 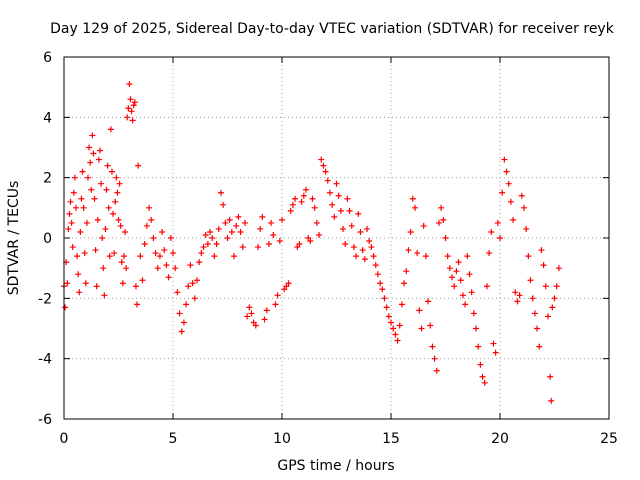 I want to click on y-tick-label: -4, so click(x=45, y=360).